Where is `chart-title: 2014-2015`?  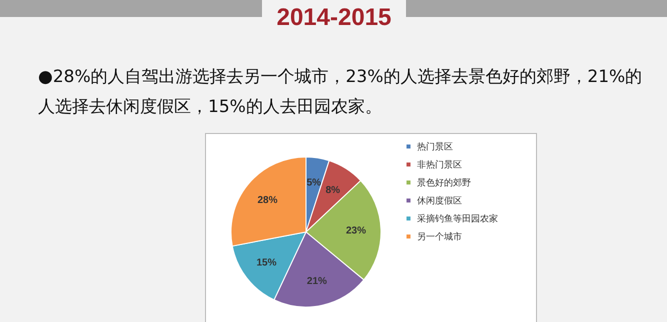
chart-title: 2014-2015 is located at coordinates (334, 18).